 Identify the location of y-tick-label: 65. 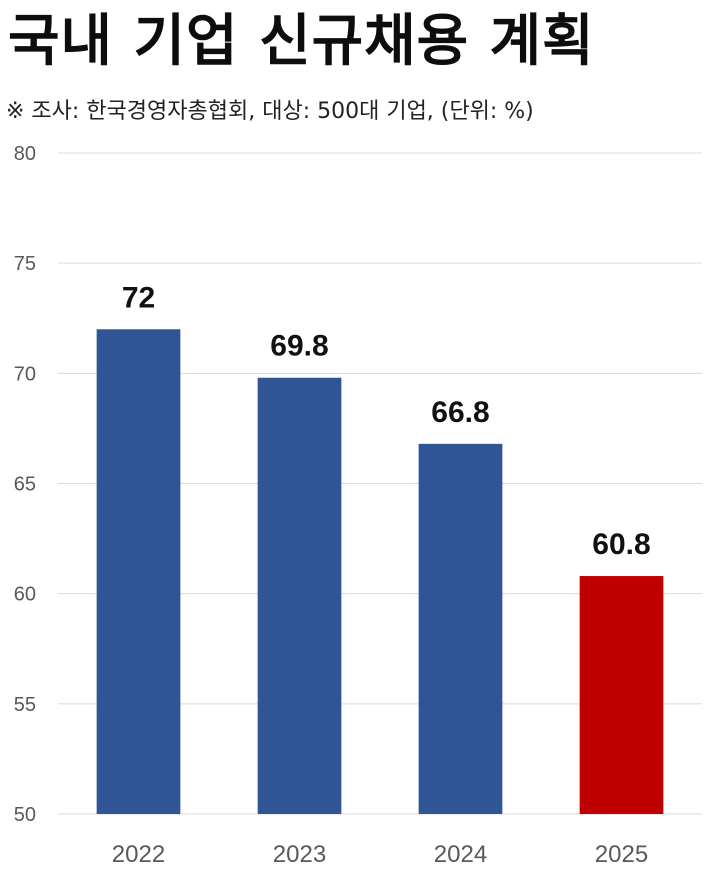
(25, 485).